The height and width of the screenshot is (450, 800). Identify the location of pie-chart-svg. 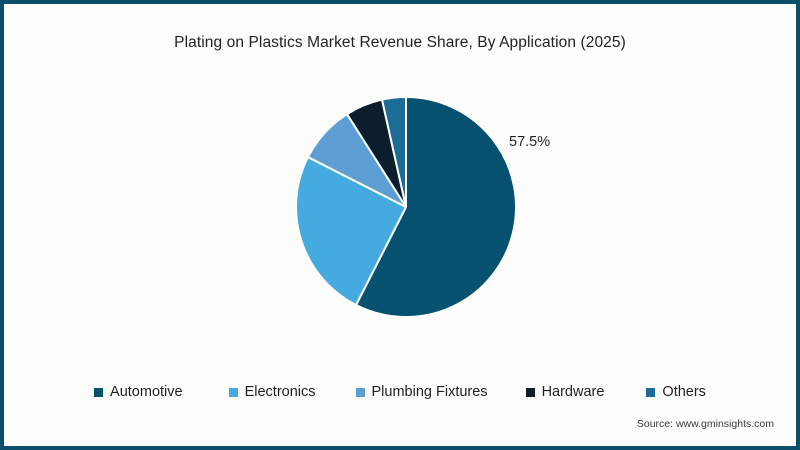
(406, 207).